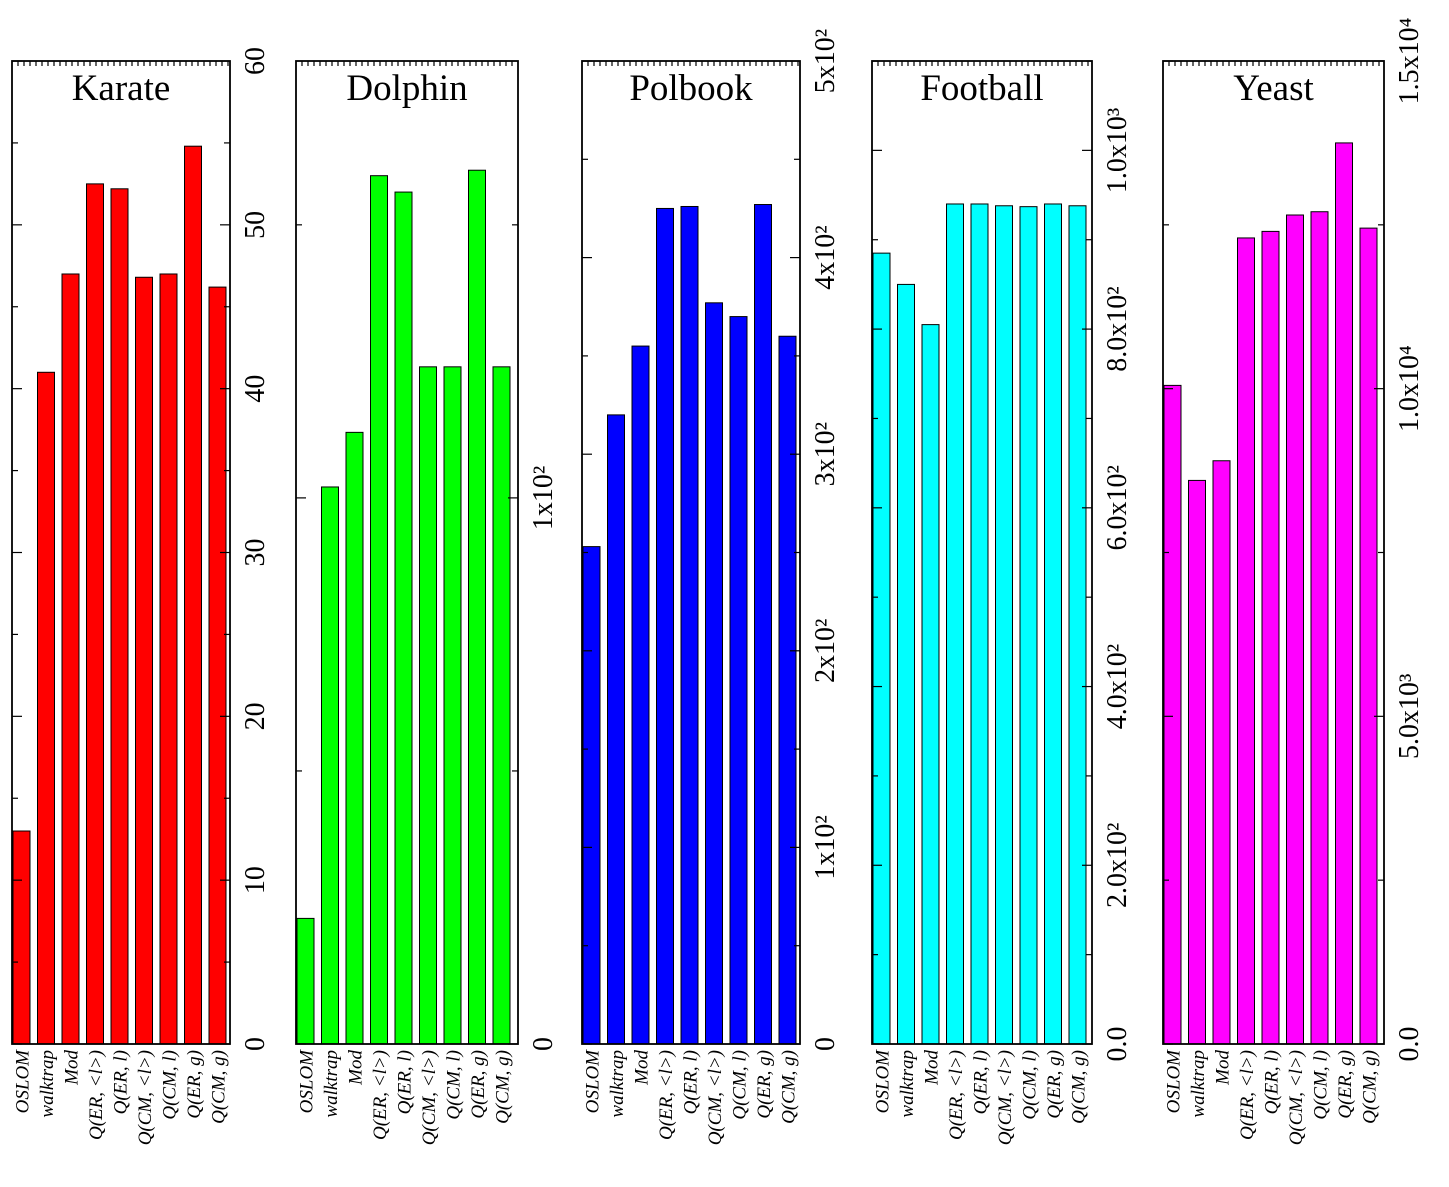 The image size is (1449, 1187). I want to click on ytick-label: 40, so click(255, 389).